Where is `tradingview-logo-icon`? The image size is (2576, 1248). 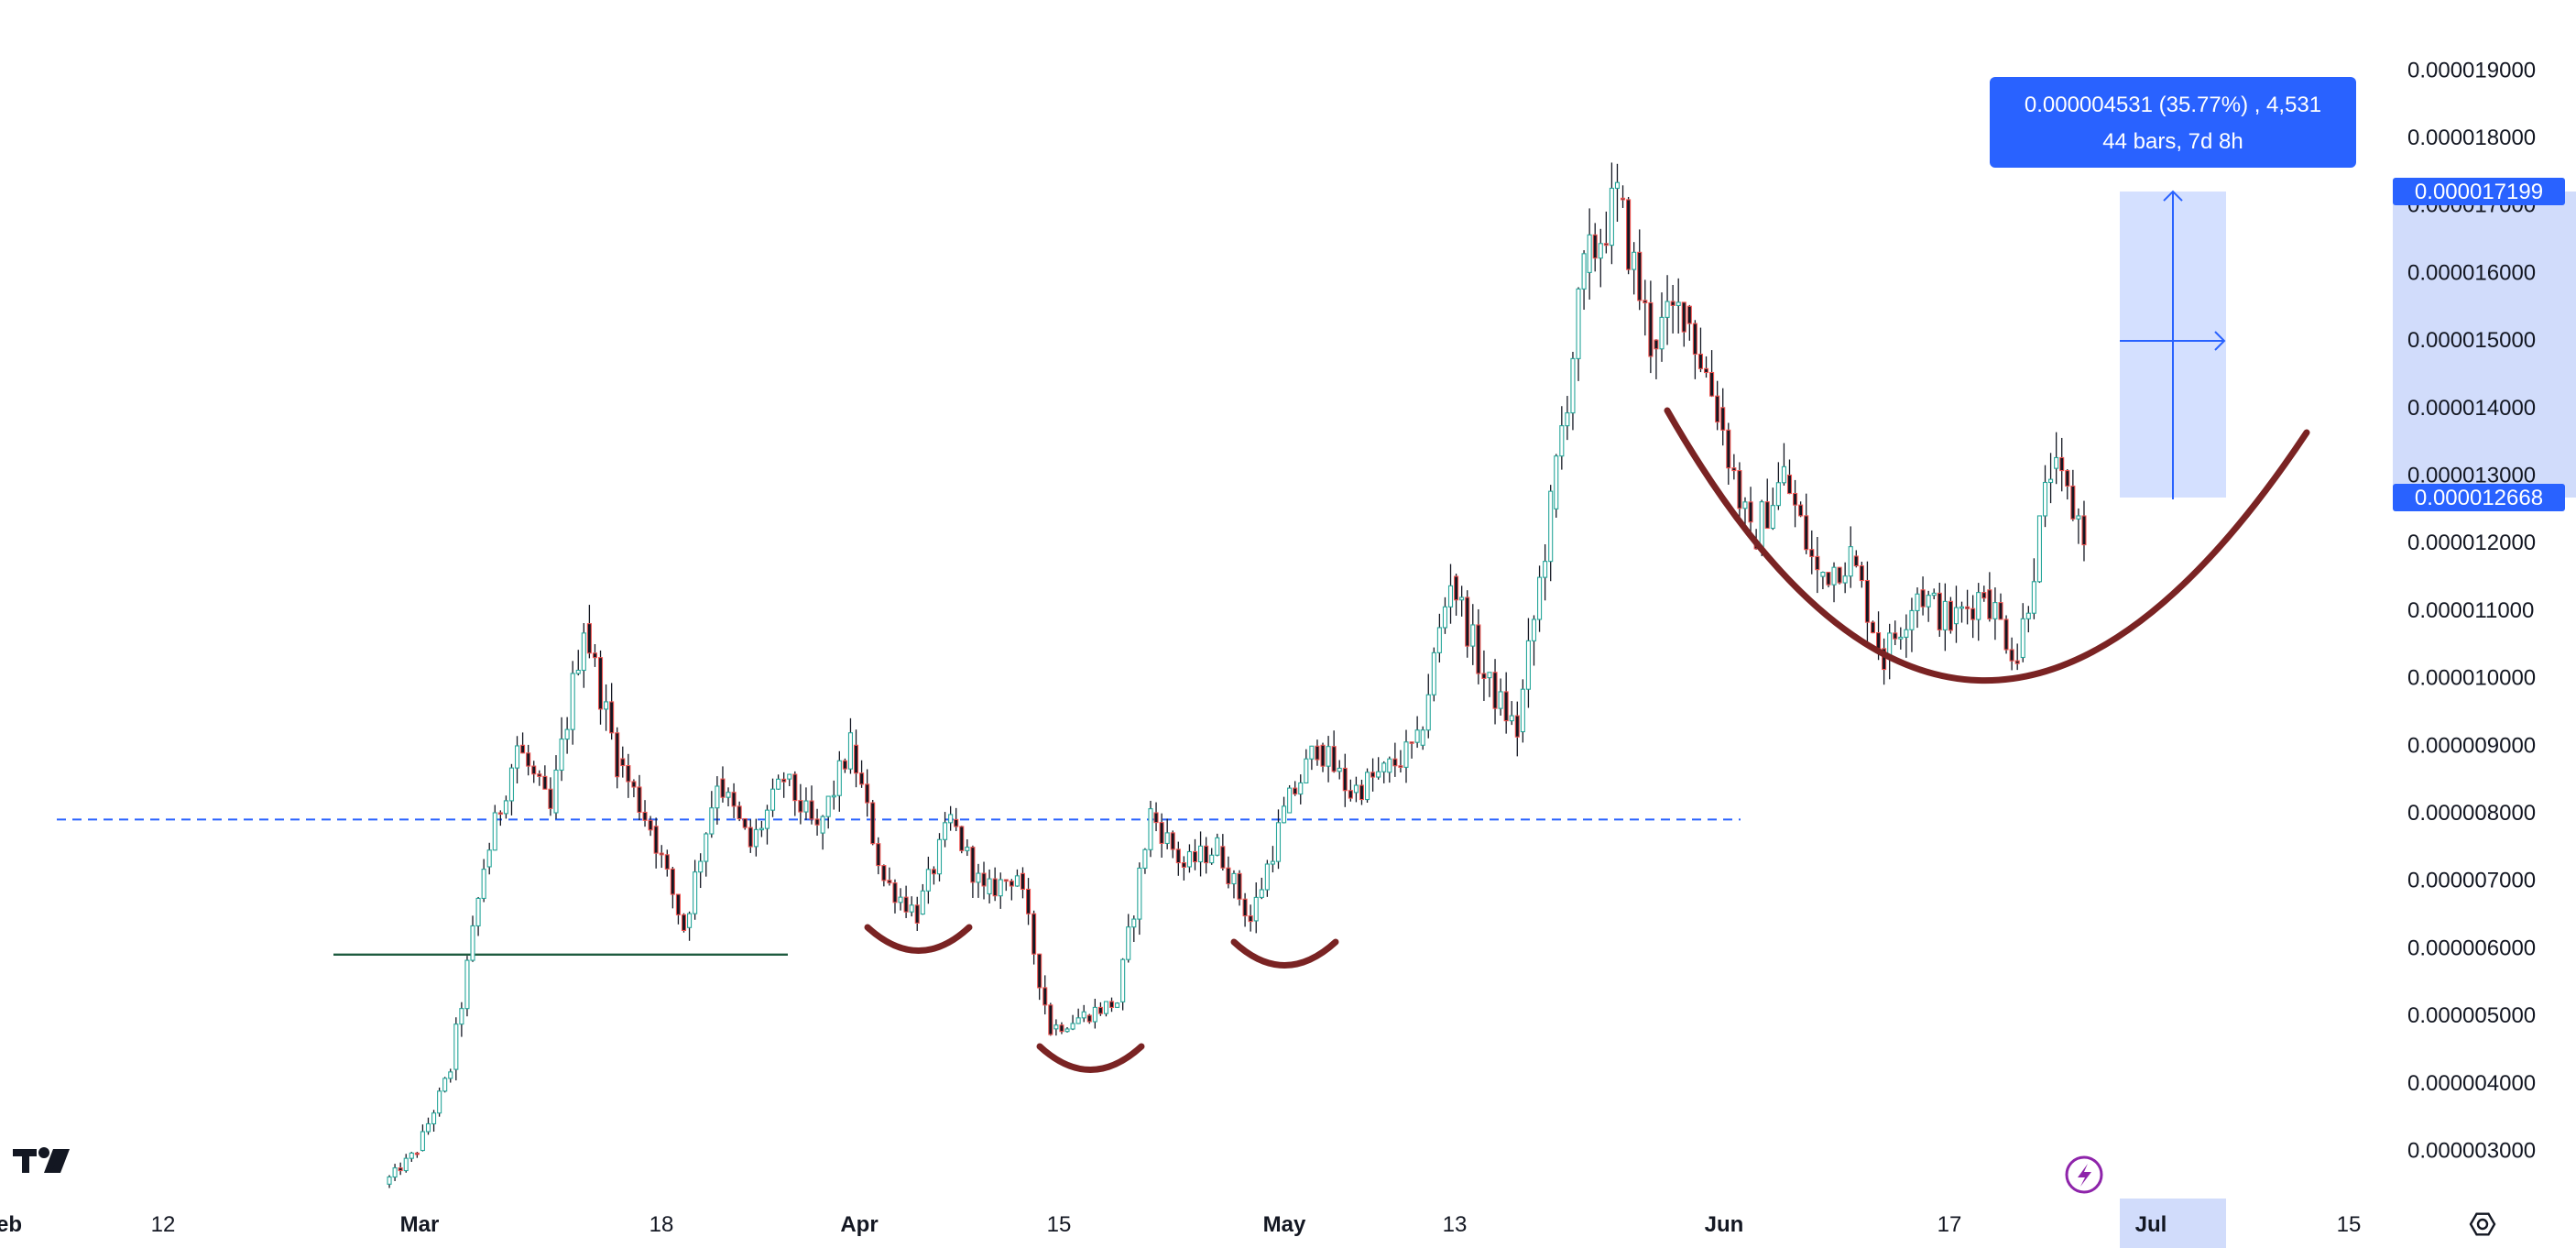 tradingview-logo-icon is located at coordinates (42, 1160).